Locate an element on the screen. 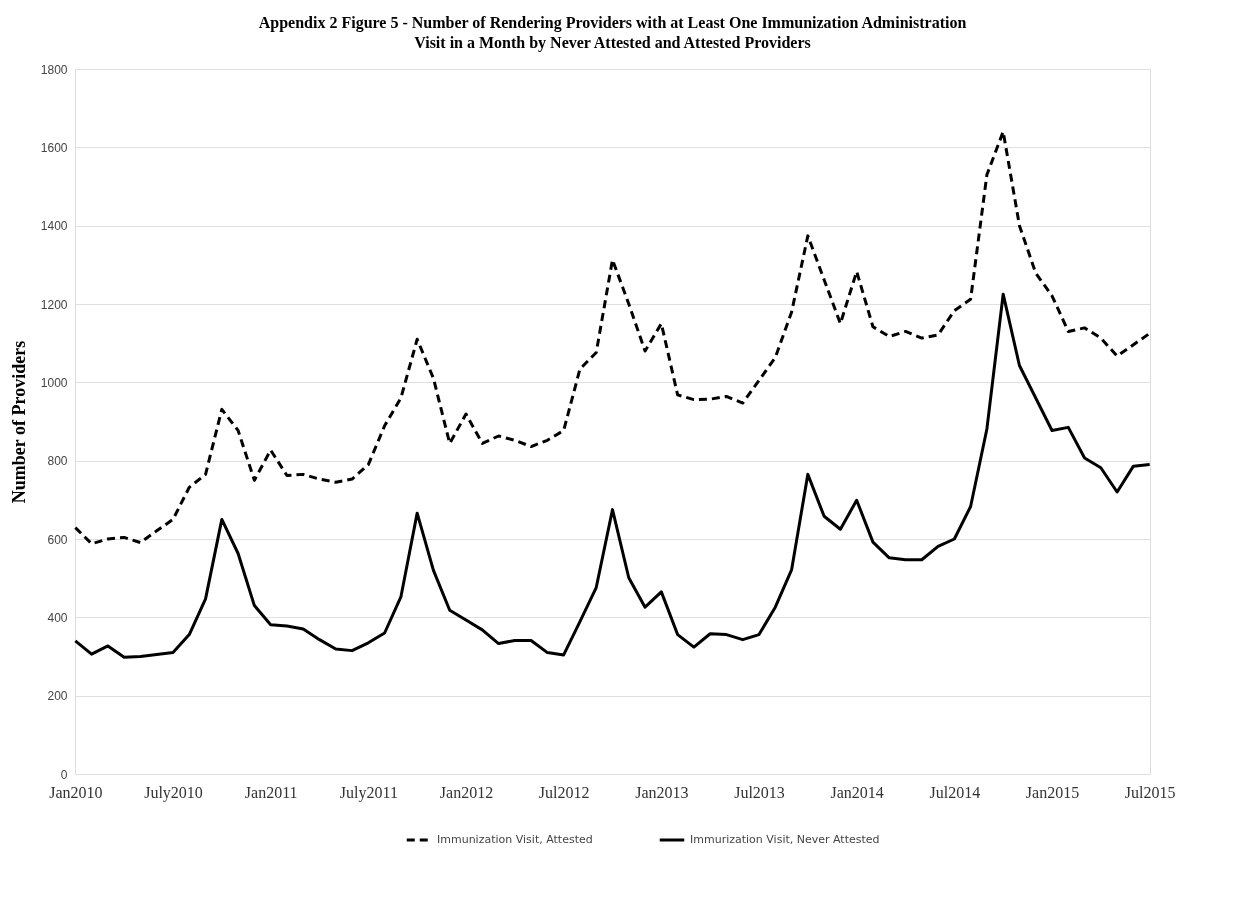 This screenshot has height=905, width=1243. y-tick-label: 400 is located at coordinates (57, 617).